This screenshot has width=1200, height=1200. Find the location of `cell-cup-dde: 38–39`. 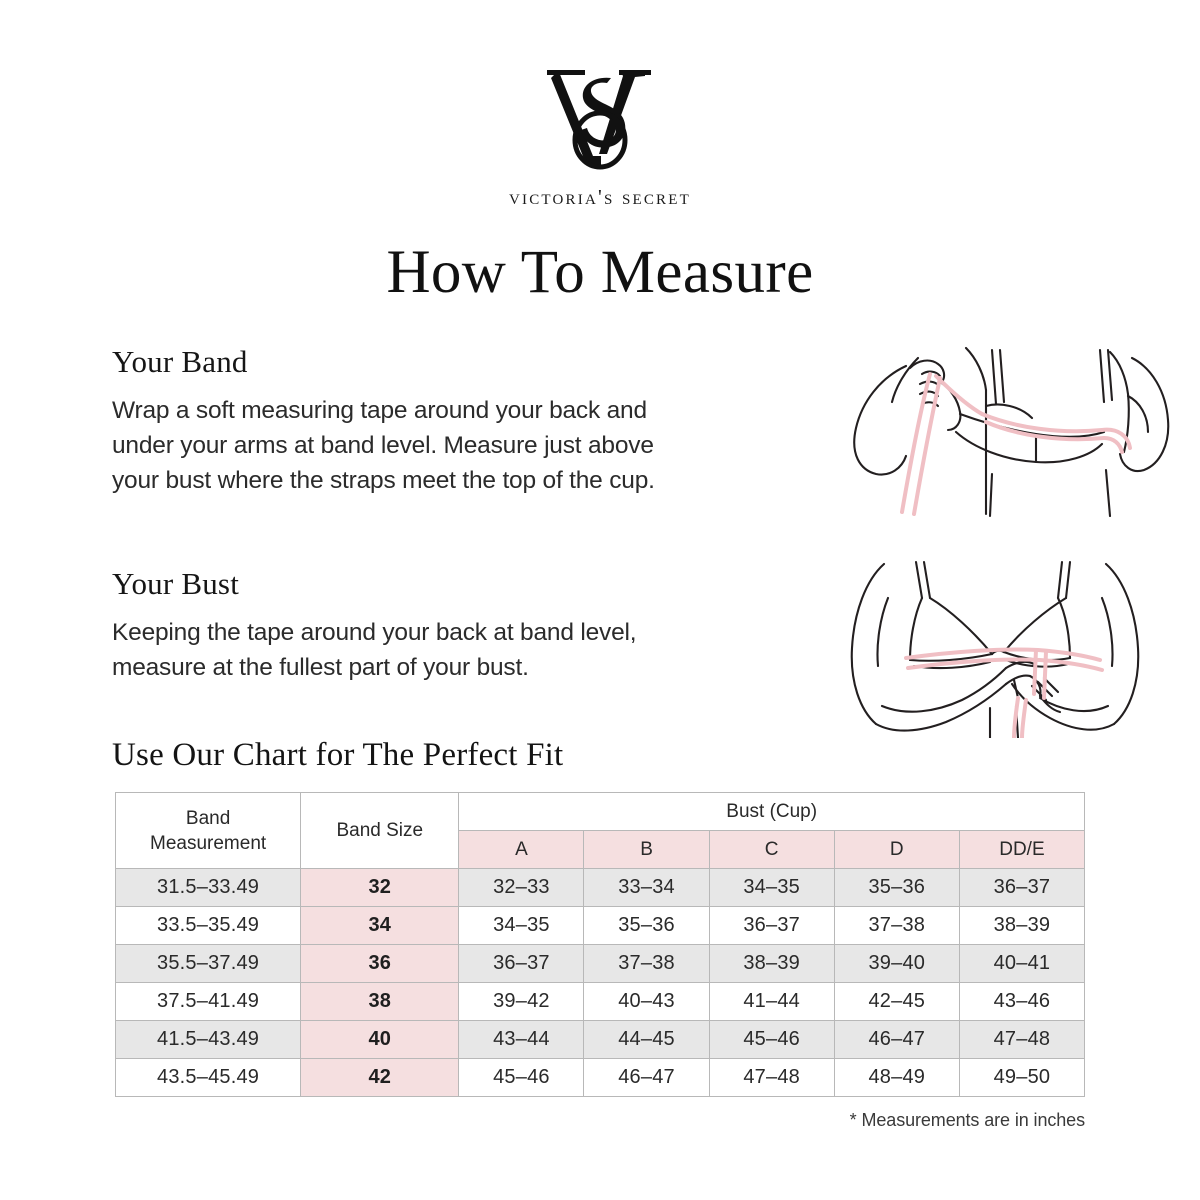

cell-cup-dde: 38–39 is located at coordinates (1022, 925).